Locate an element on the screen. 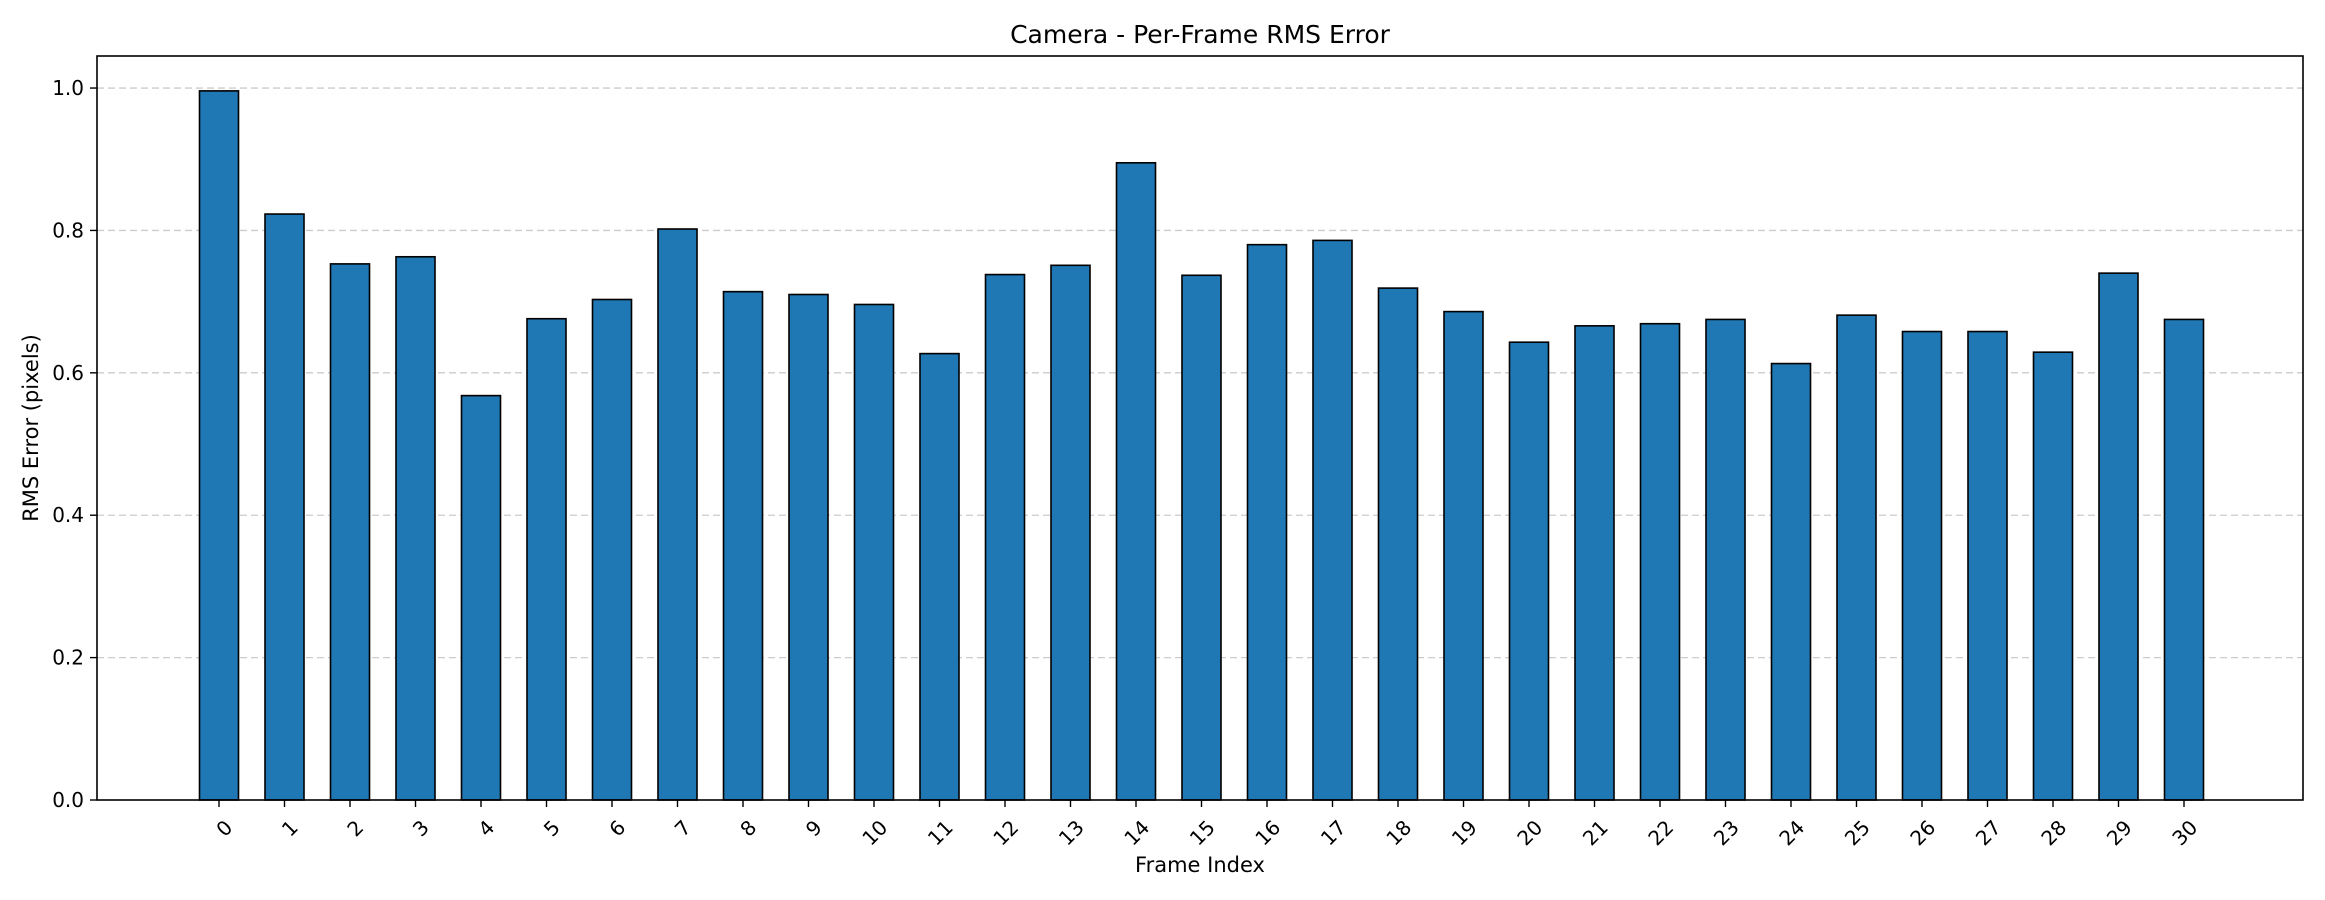  x-tick-label: 26 is located at coordinates (1922, 832).